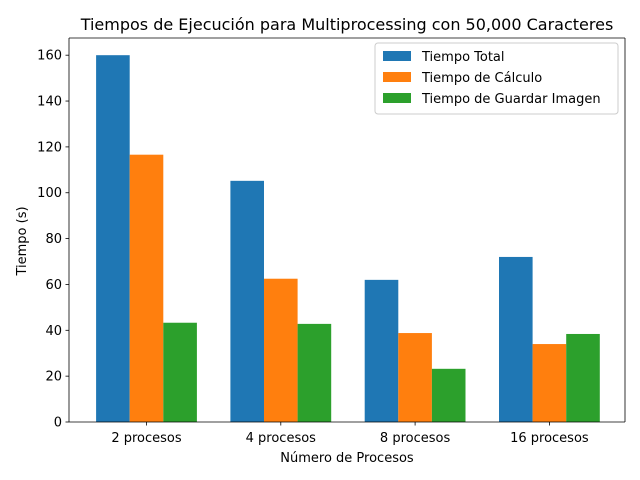  Describe the element at coordinates (22, 241) in the screenshot. I see `y-axis-label: Tiempo (s)` at that location.